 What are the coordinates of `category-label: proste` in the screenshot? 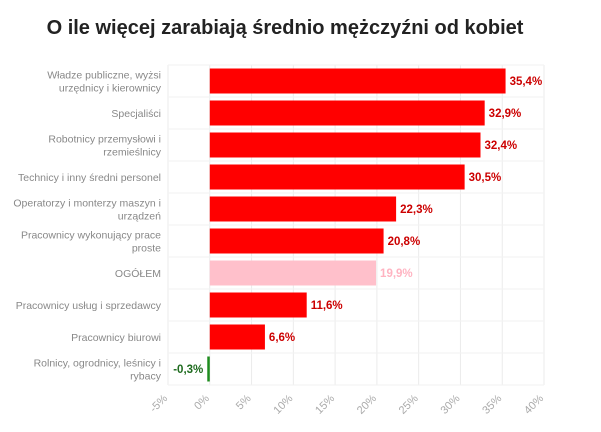 It's located at (146, 249).